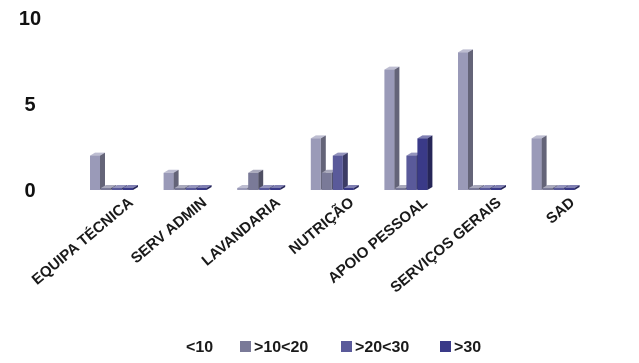  I want to click on y-tick-label: 10, so click(30, 19).